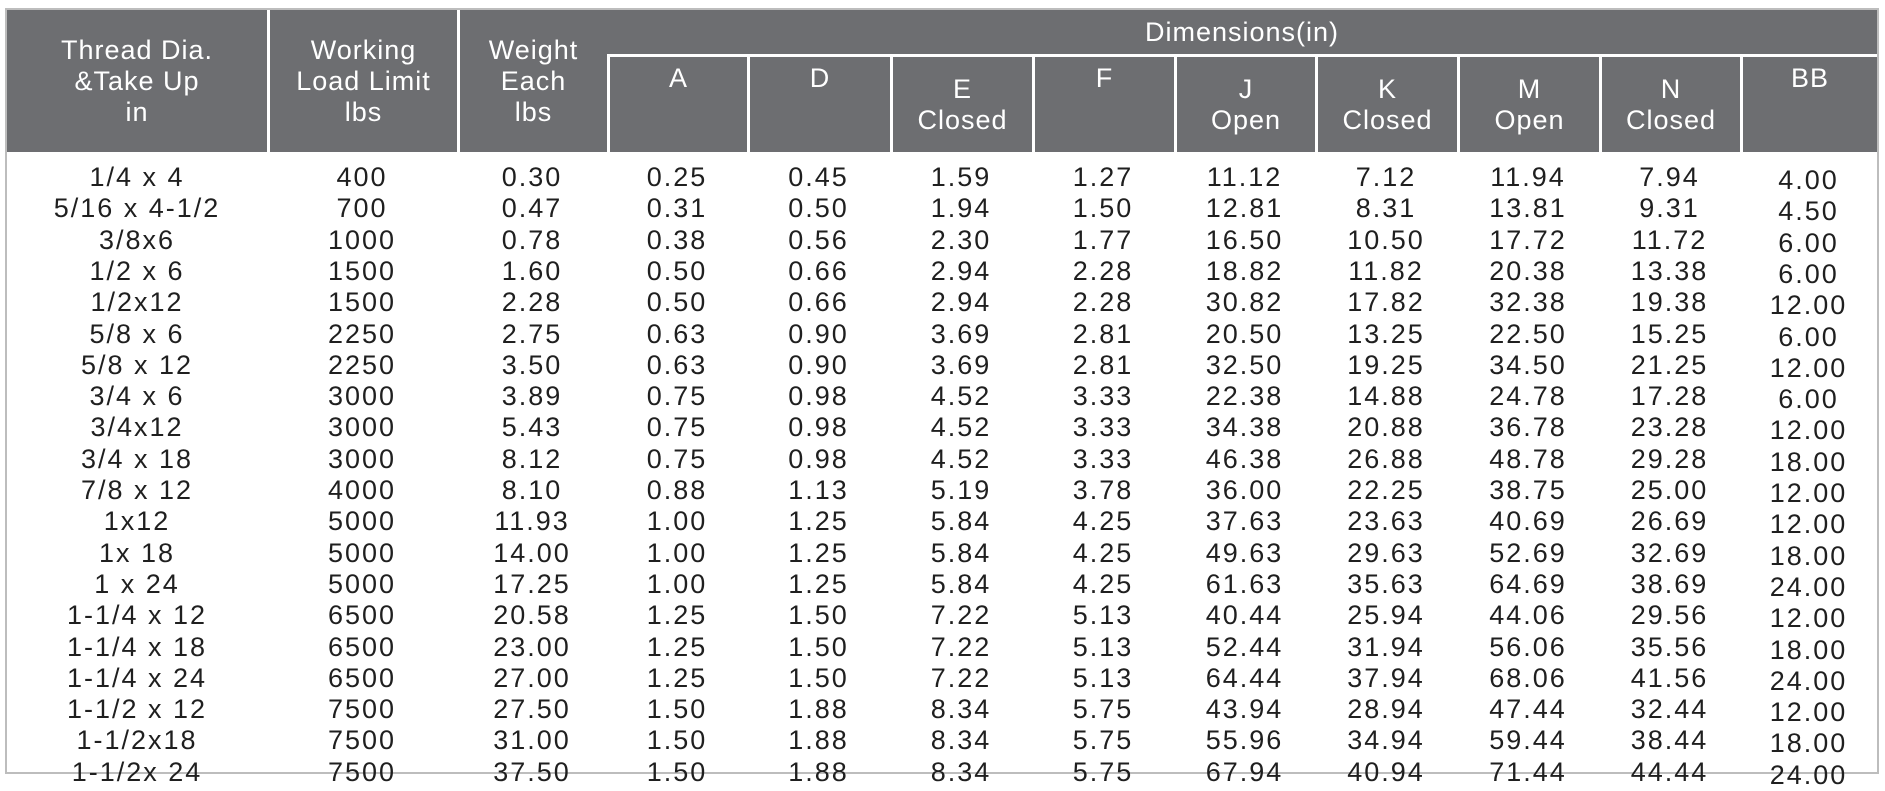 This screenshot has width=1885, height=791. I want to click on table-cell: 4000, so click(362, 490).